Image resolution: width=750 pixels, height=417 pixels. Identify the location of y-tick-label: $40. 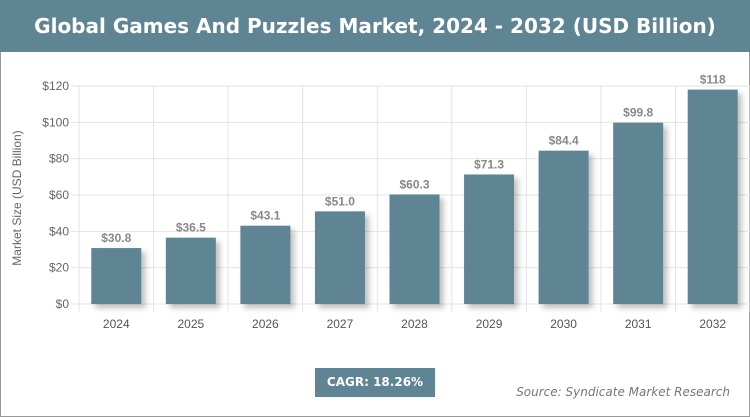
(59, 231).